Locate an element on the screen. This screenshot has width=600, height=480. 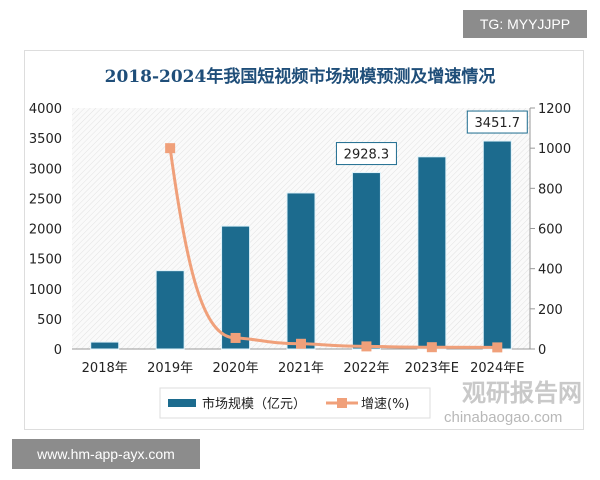
left-tick-label: 500 is located at coordinates (49, 320).